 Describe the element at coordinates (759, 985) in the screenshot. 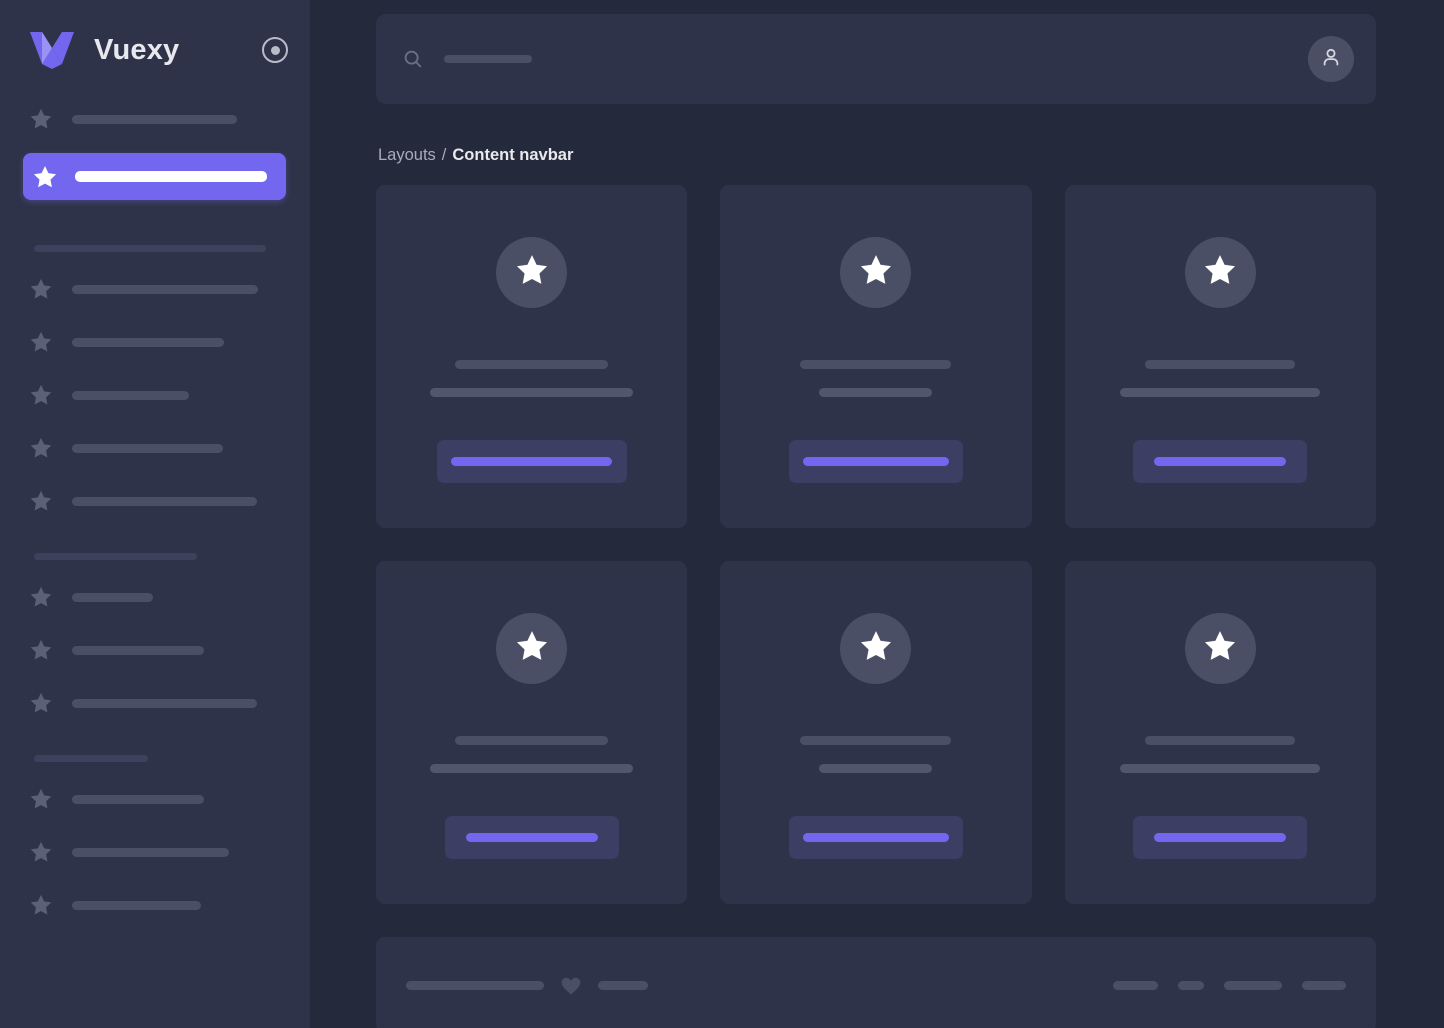

I see `footer-left` at that location.